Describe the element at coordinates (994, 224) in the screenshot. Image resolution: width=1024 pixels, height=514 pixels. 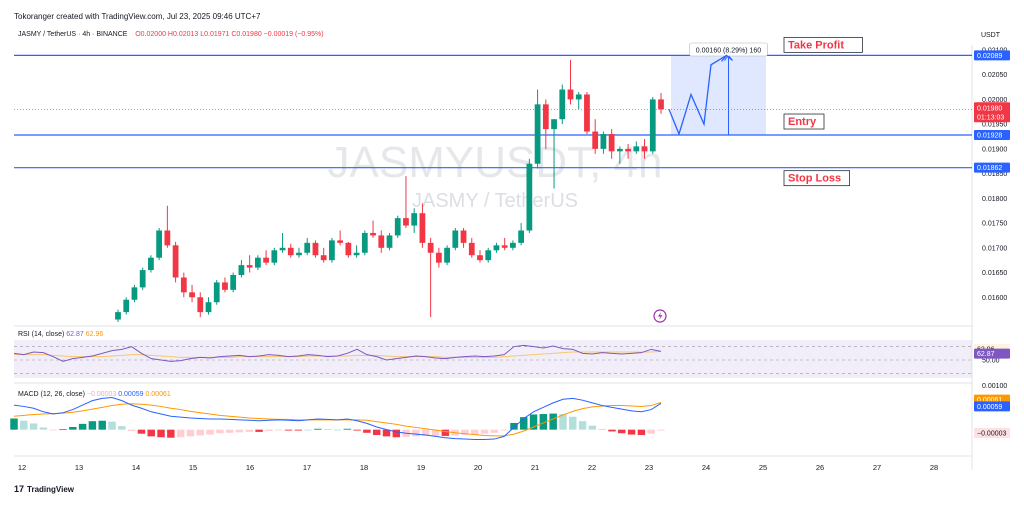
I see `price-tick-label: 0.01750` at that location.